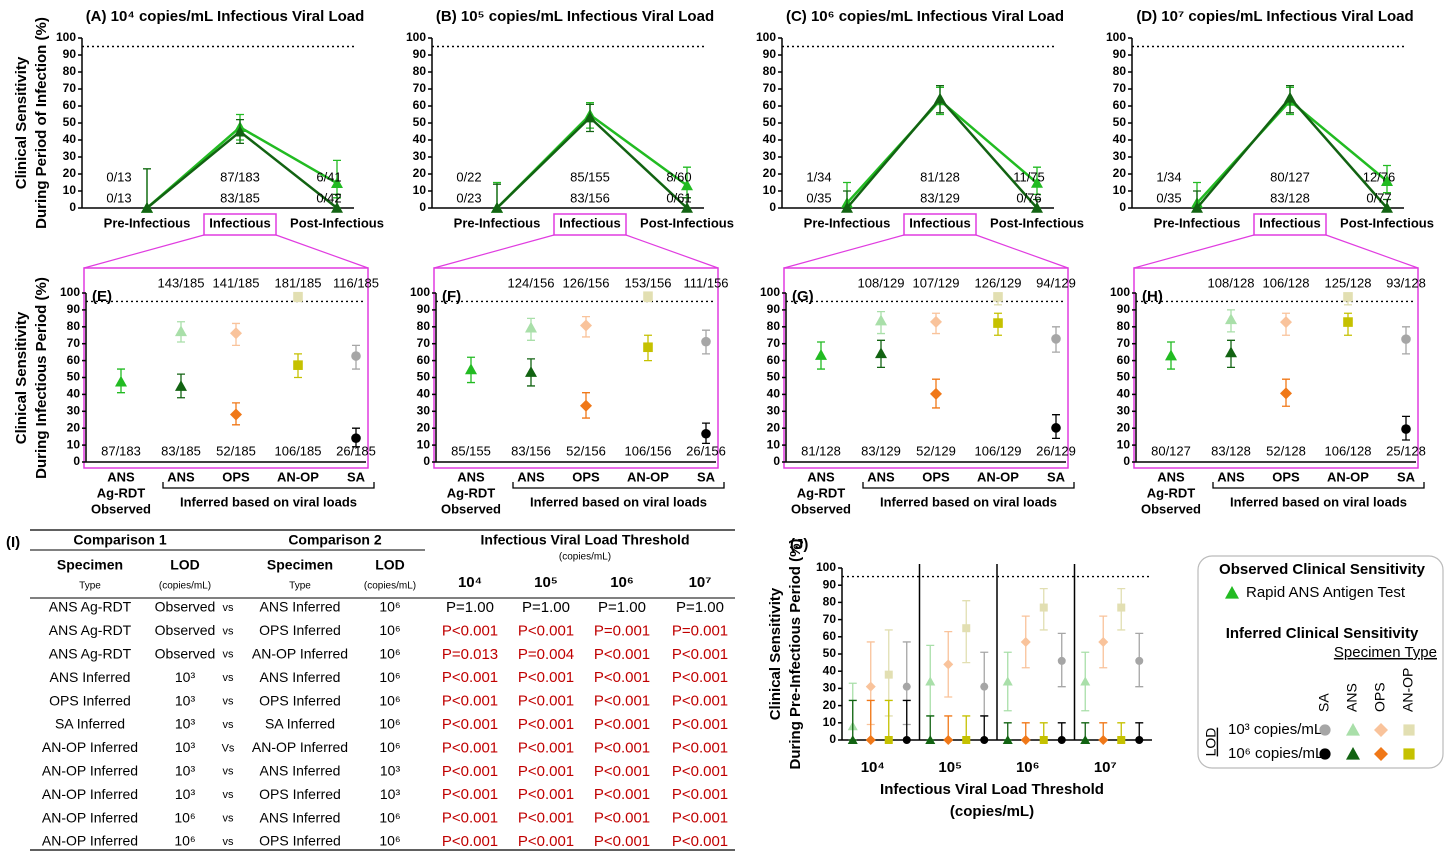 Image resolution: width=1455 pixels, height=852 pixels. What do you see at coordinates (41, 378) in the screenshot?
I see `y-axis-label: During Infectious Period (%)` at bounding box center [41, 378].